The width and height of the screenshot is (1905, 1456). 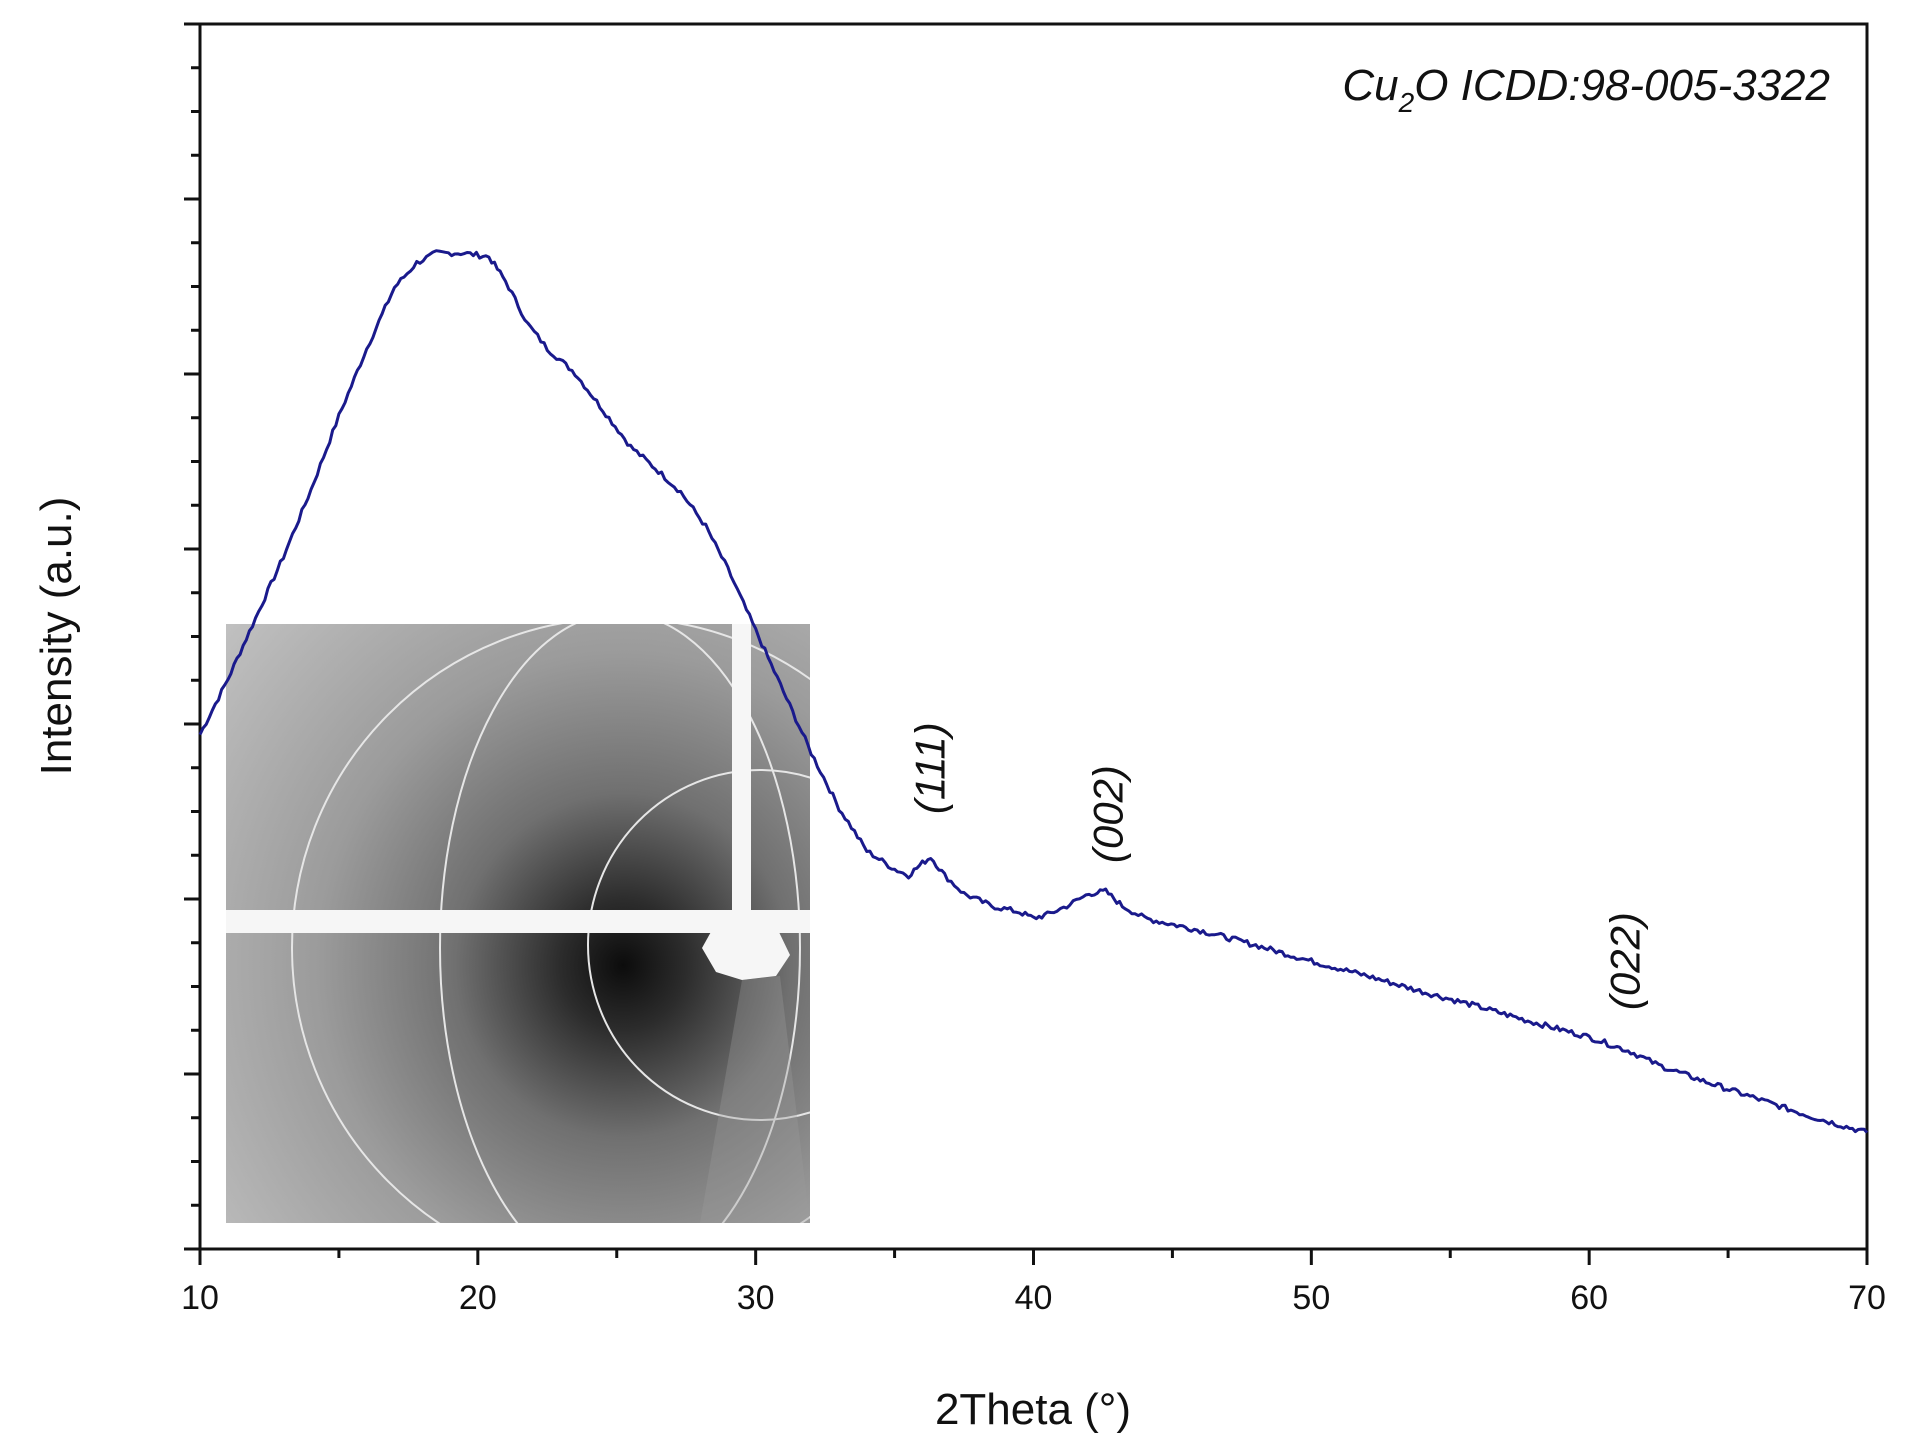 I want to click on reference-label: Cu2O ICDD:98-005-3322, so click(x=1586, y=89).